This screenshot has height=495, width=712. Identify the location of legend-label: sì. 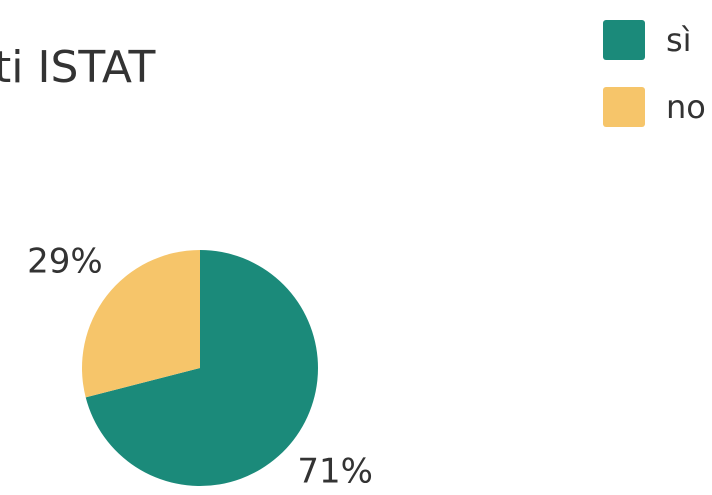
(679, 40).